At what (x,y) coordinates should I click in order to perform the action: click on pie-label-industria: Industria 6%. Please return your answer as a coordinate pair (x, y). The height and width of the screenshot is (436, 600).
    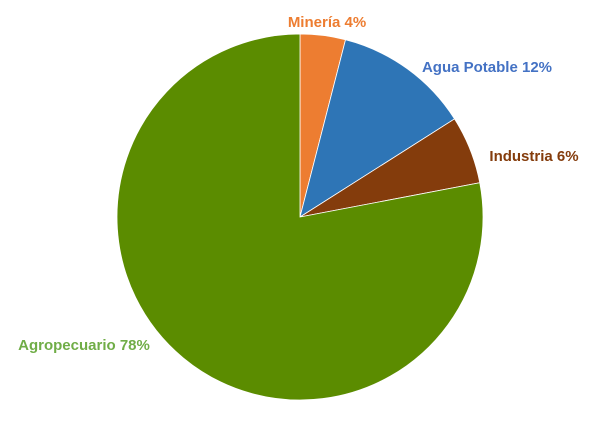
    Looking at the image, I should click on (533, 156).